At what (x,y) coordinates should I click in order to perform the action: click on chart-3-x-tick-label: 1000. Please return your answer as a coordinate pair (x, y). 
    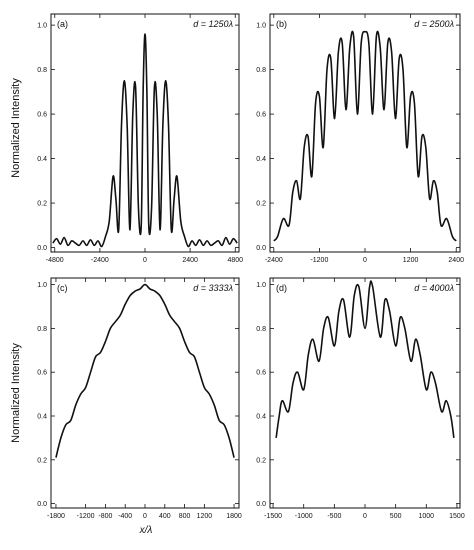
    Looking at the image, I should click on (427, 516).